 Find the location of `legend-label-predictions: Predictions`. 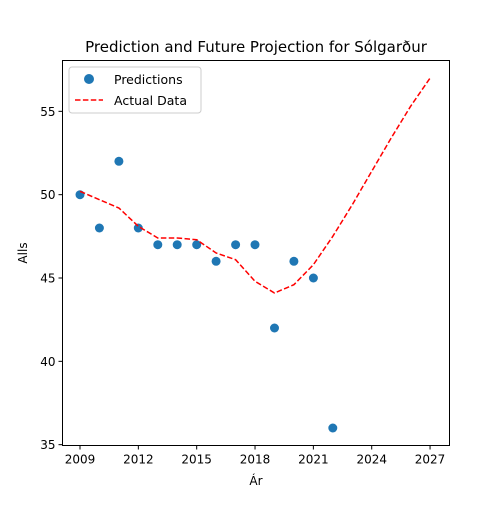

legend-label-predictions: Predictions is located at coordinates (148, 79).